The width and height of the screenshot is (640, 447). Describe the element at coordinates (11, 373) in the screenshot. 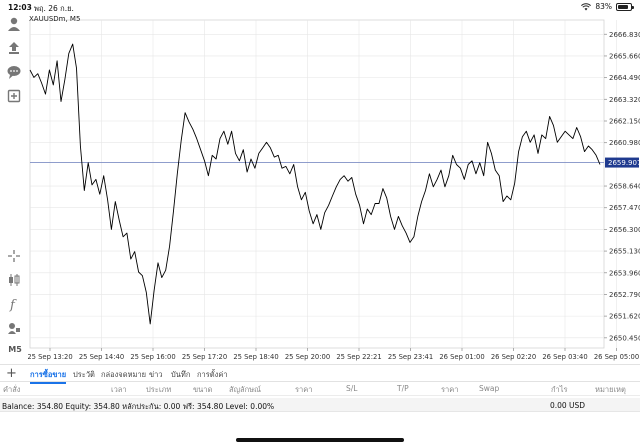

I see `add-icon: +` at that location.